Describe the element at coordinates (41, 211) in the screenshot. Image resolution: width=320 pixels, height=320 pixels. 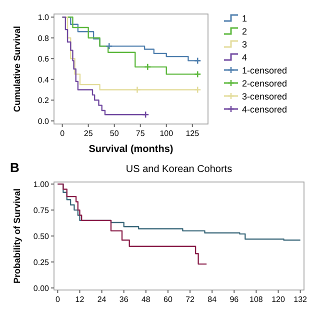
I see `y-tick-label: 0.75` at that location.